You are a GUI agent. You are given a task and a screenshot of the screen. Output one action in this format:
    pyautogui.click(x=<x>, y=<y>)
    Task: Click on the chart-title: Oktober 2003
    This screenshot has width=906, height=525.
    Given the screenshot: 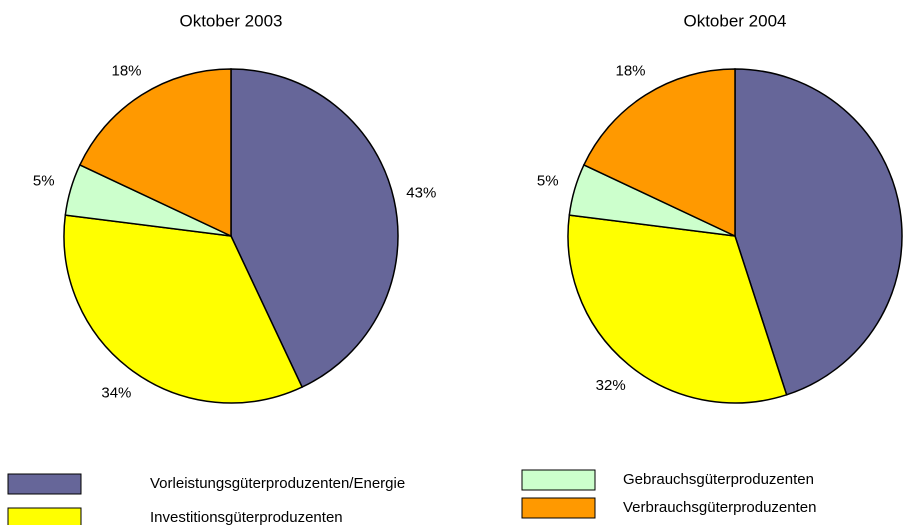 What is the action you would take?
    pyautogui.click(x=230, y=20)
    